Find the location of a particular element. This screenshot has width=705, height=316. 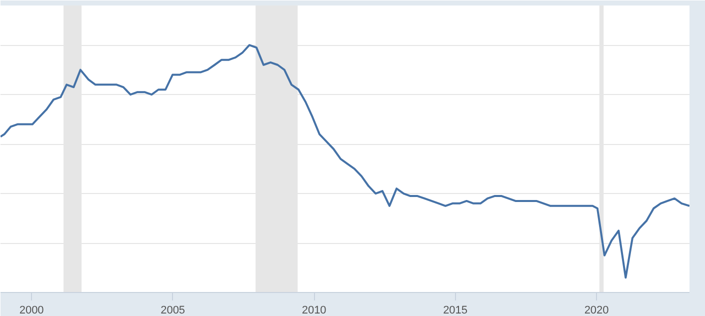

x-tick-label: 2020 is located at coordinates (596, 310).